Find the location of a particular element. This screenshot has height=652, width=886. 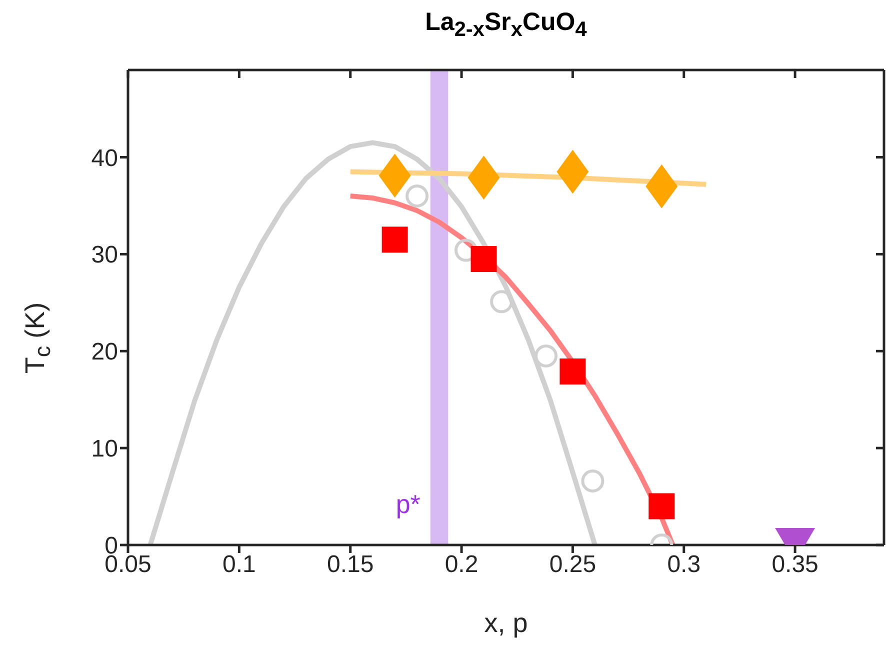

x-tick-label: 0.25 is located at coordinates (572, 564).